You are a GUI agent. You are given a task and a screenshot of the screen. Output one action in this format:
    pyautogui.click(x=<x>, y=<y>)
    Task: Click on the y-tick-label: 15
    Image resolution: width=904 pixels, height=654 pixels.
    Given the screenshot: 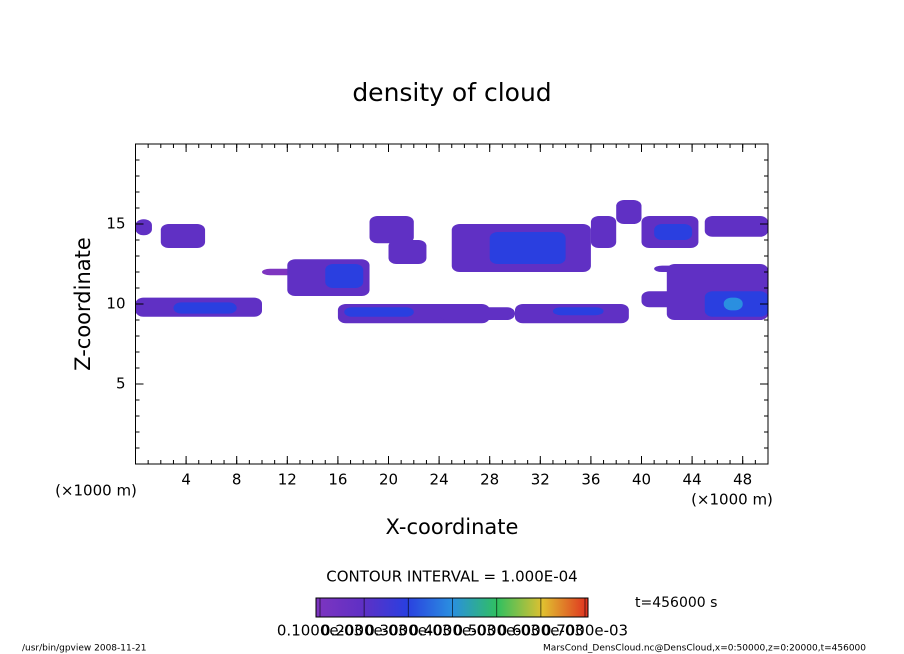 What is the action you would take?
    pyautogui.click(x=115, y=224)
    